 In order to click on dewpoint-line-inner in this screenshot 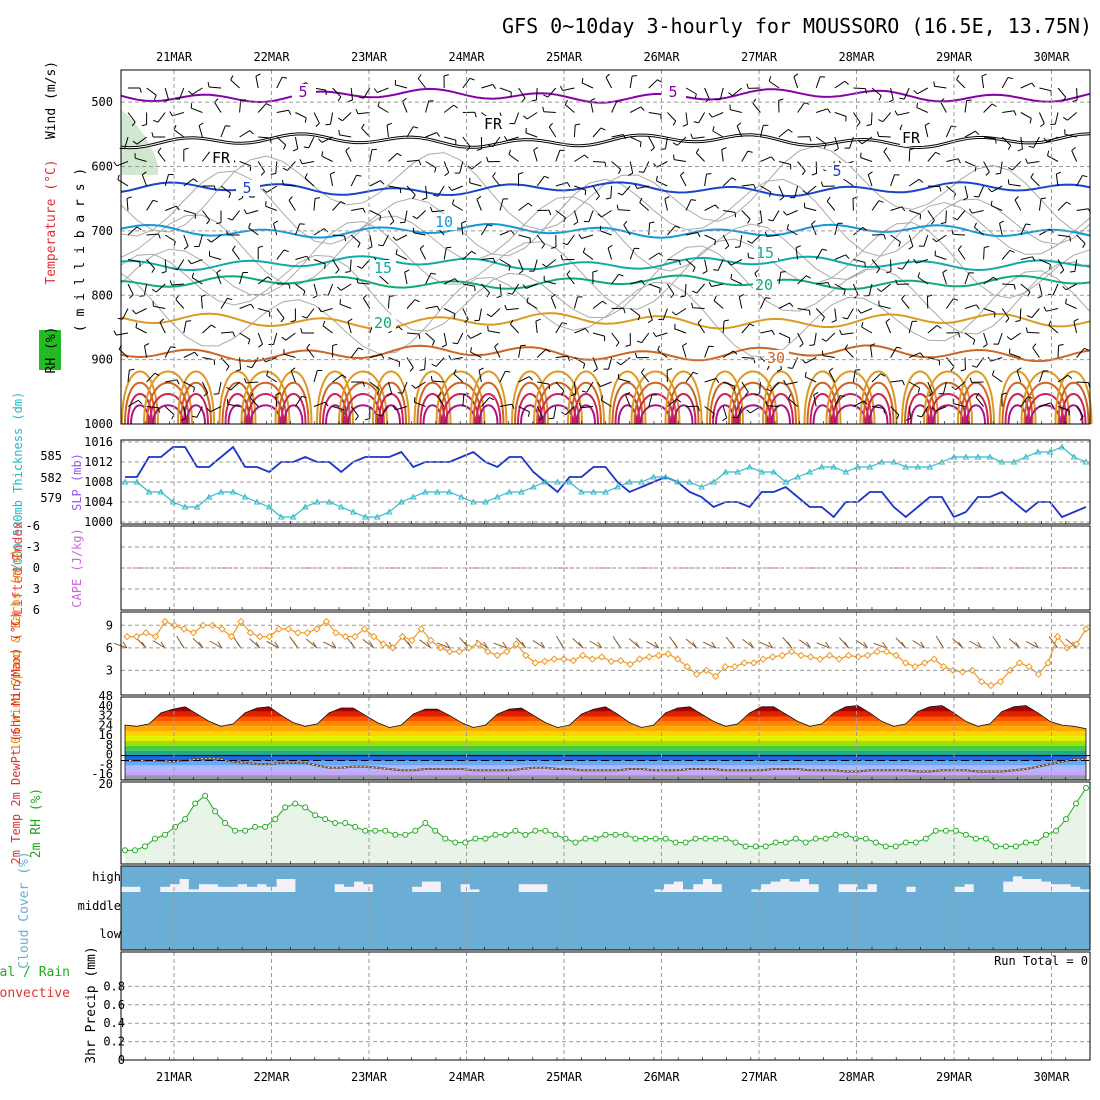, I will do `click(605, 764)`.